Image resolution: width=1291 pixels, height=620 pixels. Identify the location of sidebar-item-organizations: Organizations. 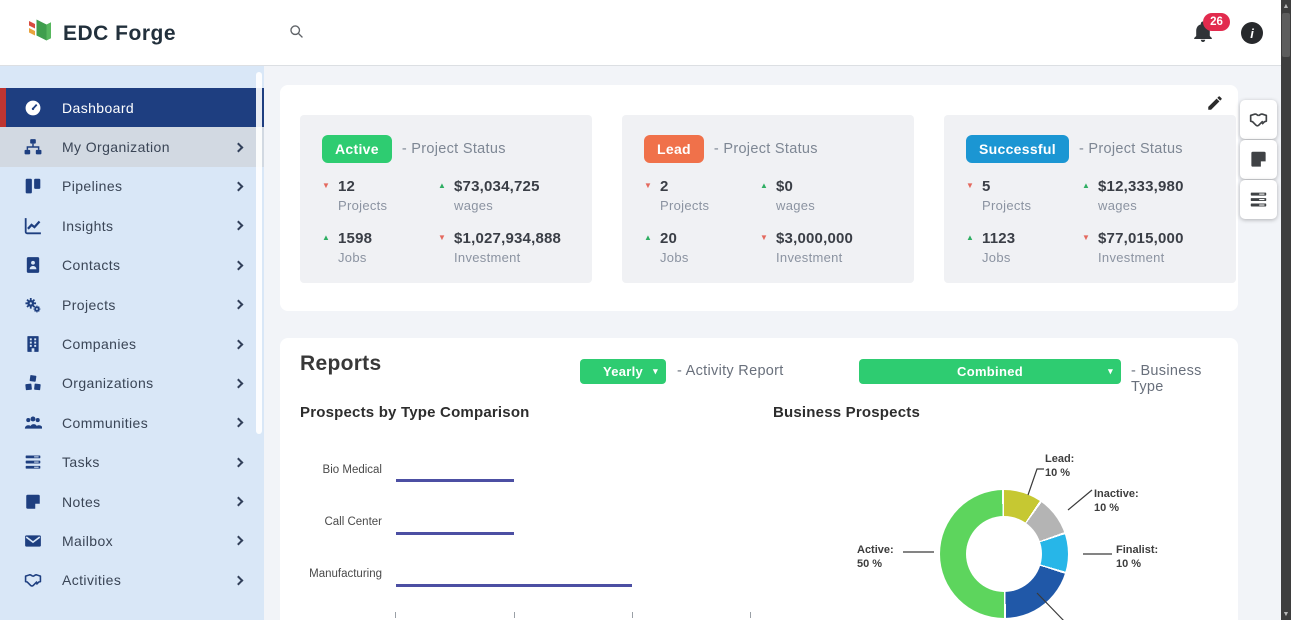
(132, 383).